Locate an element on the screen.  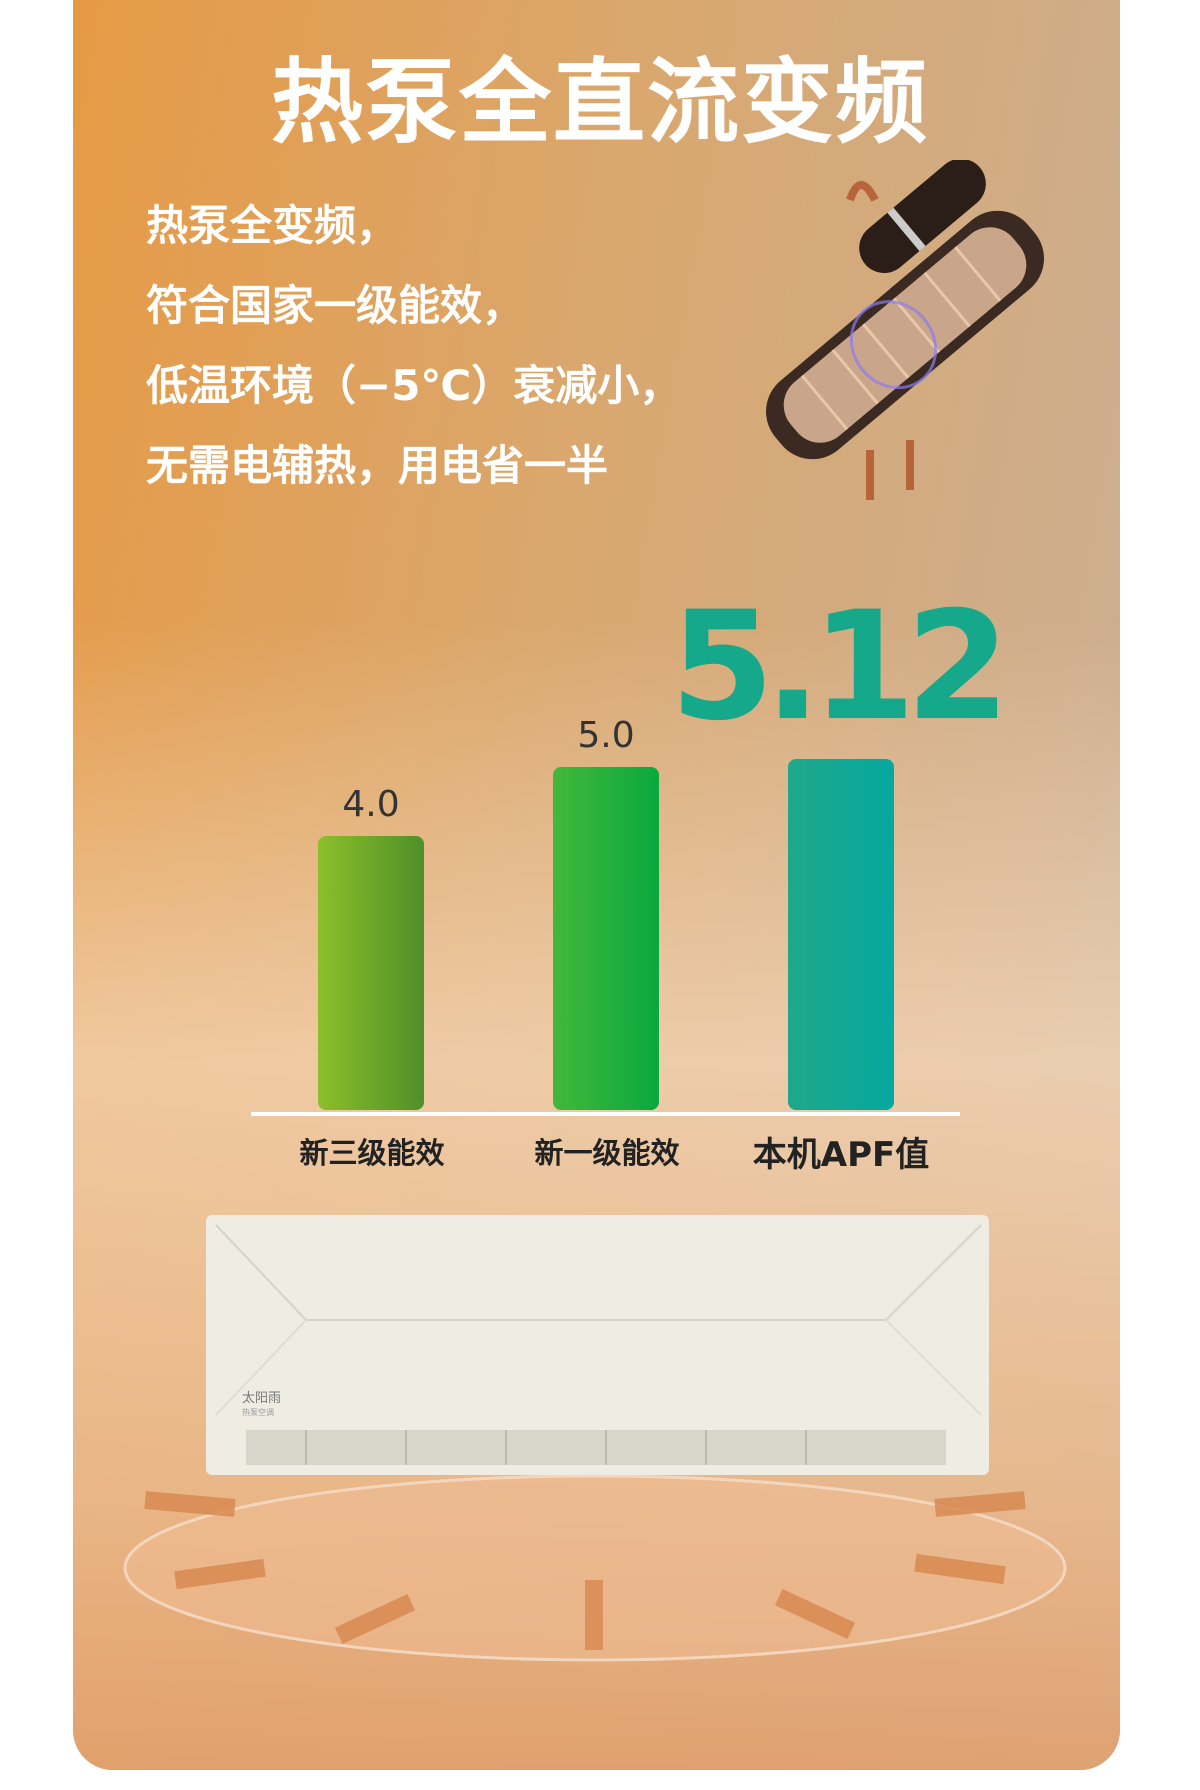
chart-baseline is located at coordinates (605, 1114).